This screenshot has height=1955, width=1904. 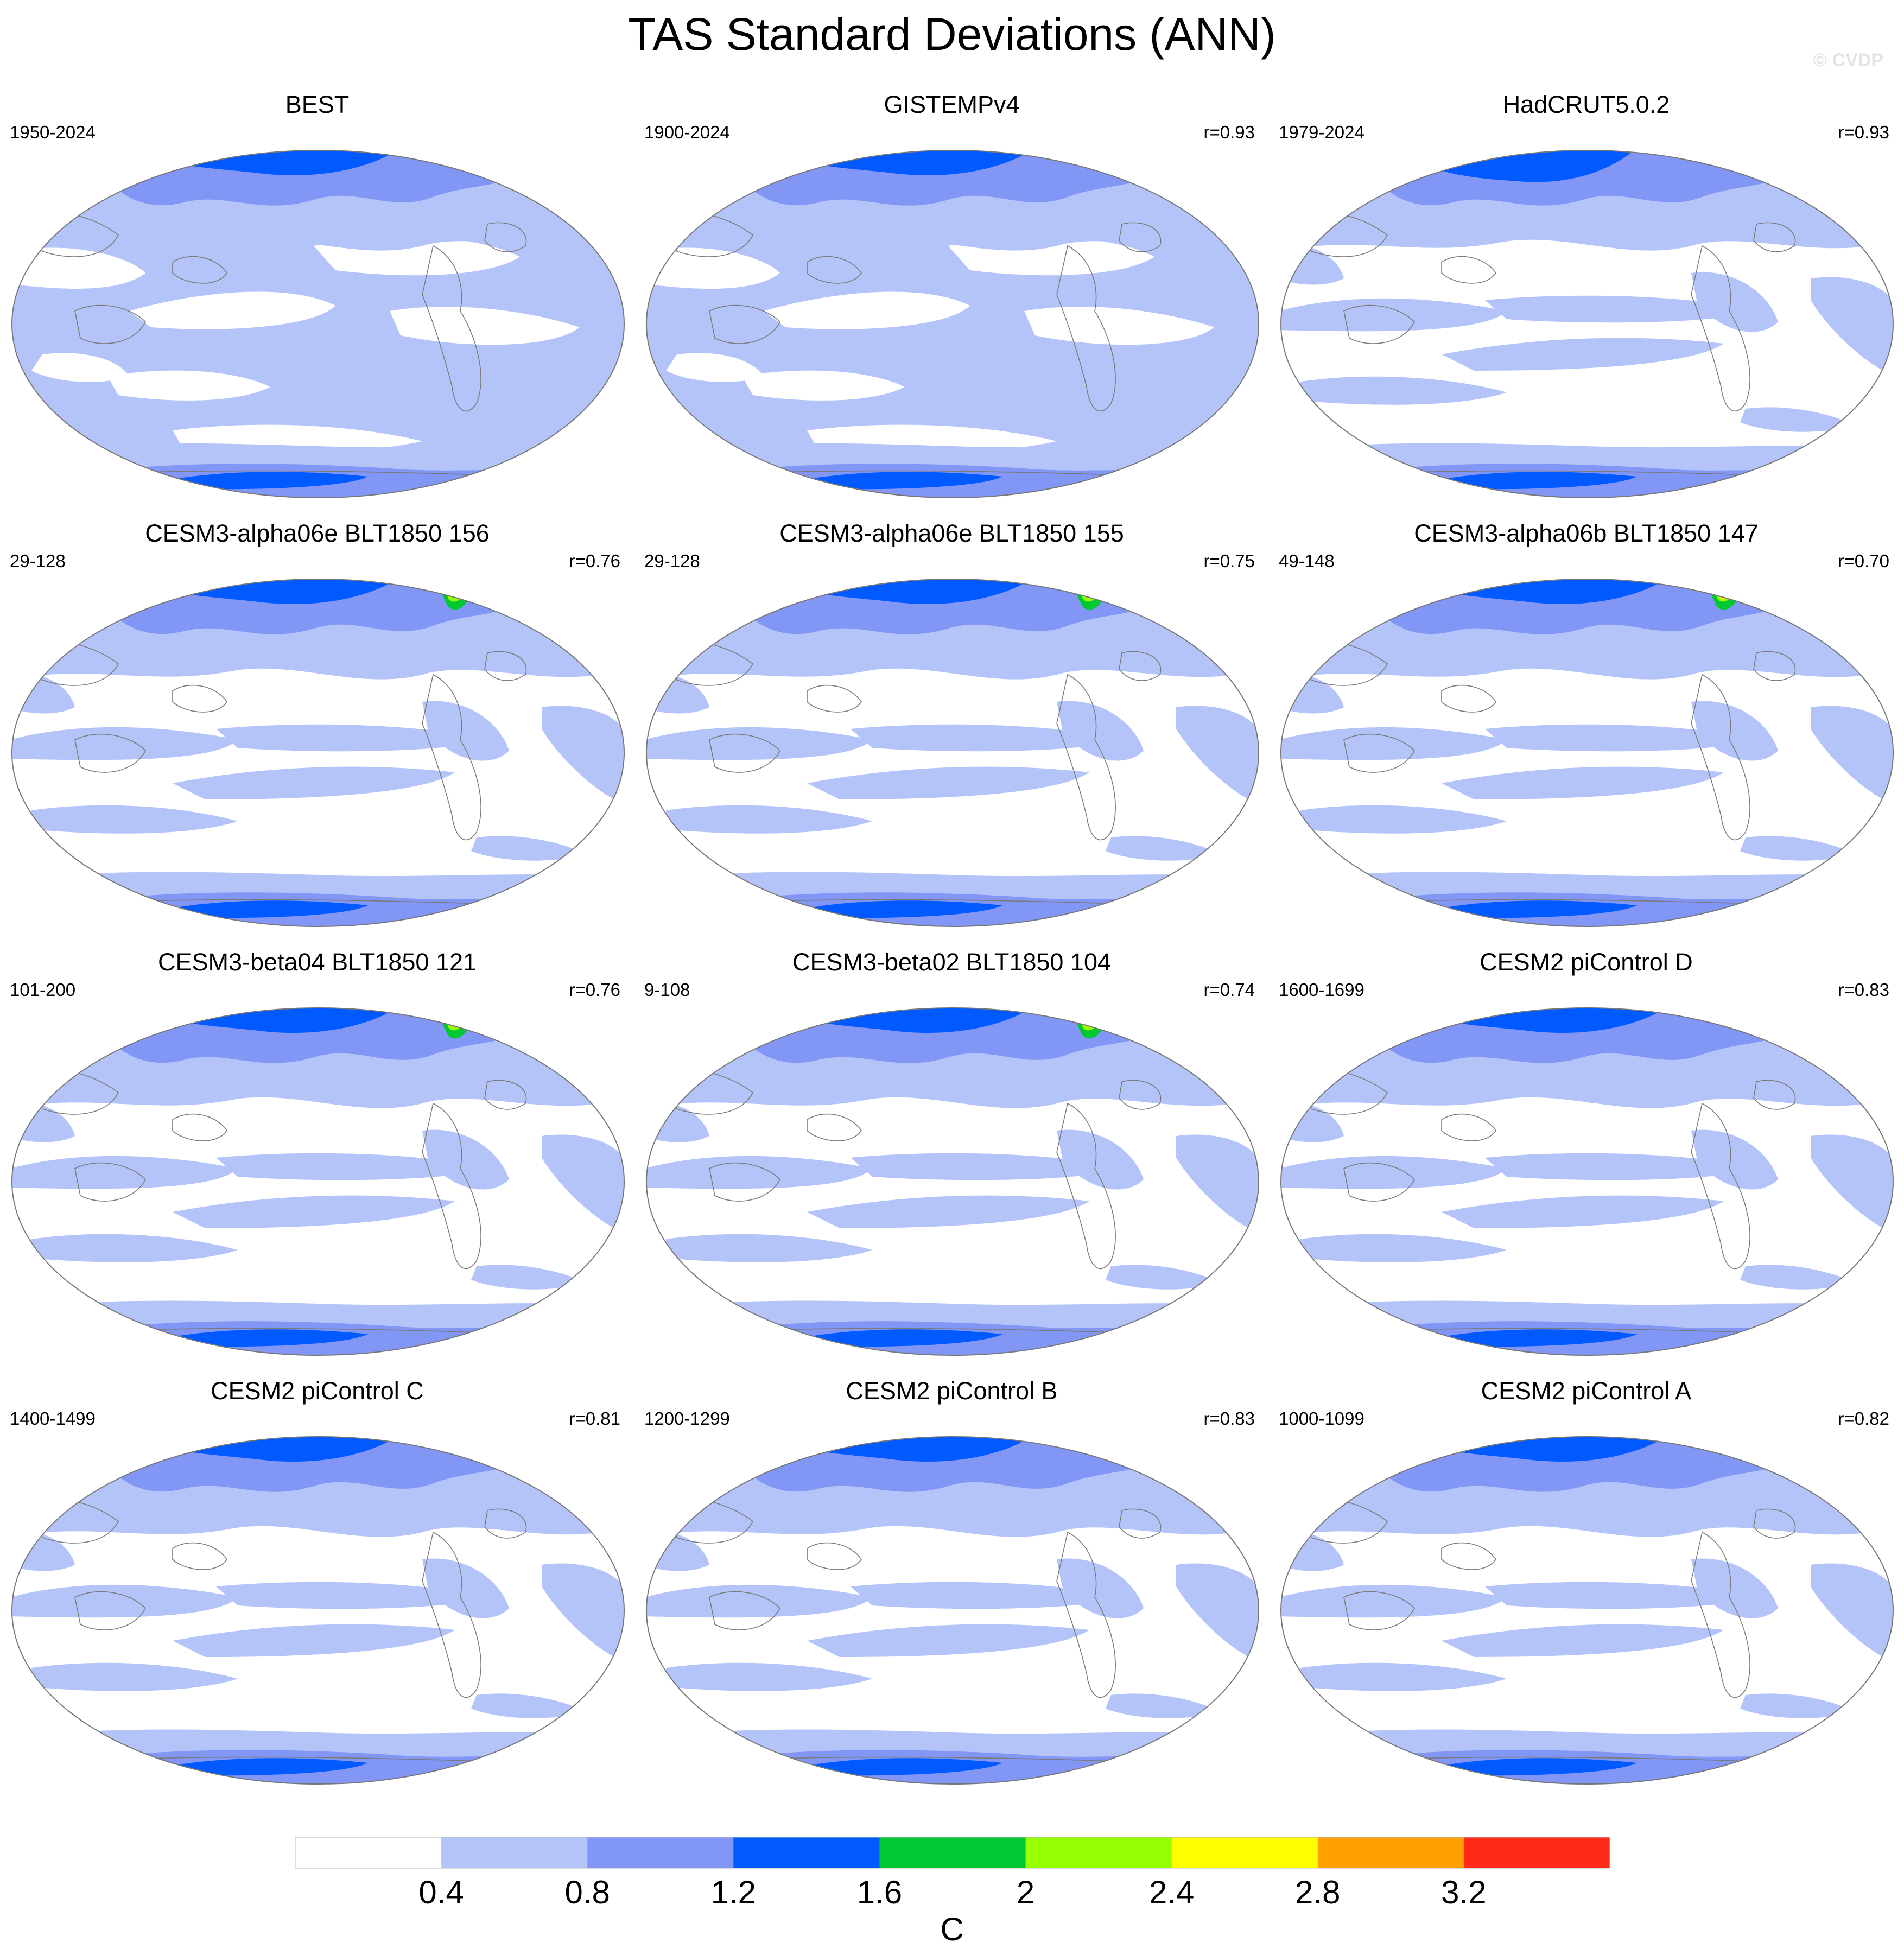 I want to click on colorbar-border, so click(x=952, y=1853).